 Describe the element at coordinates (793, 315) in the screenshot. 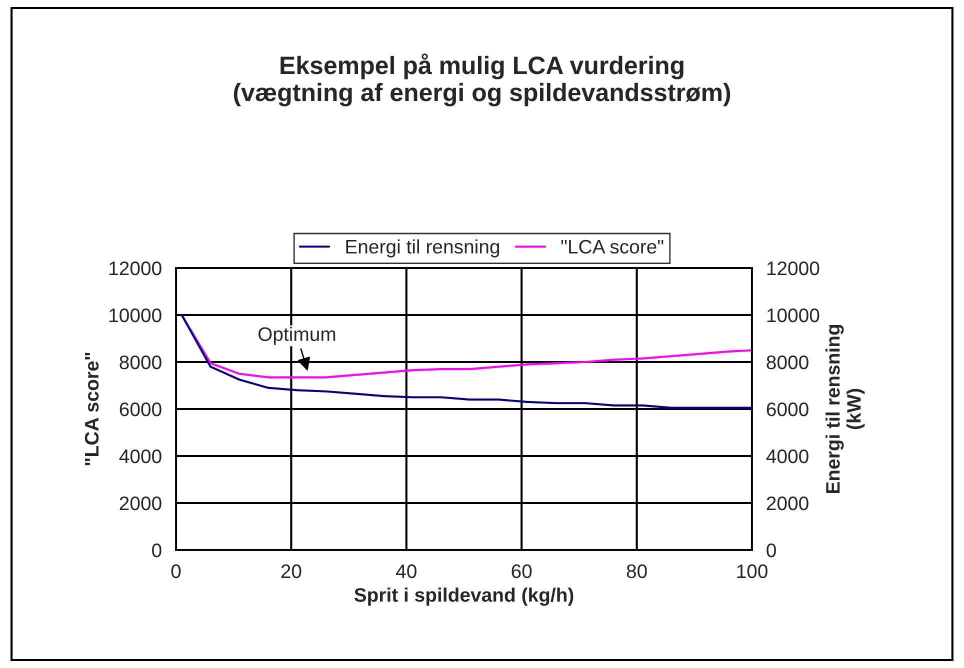

I see `y2-tick-label: 10000` at that location.